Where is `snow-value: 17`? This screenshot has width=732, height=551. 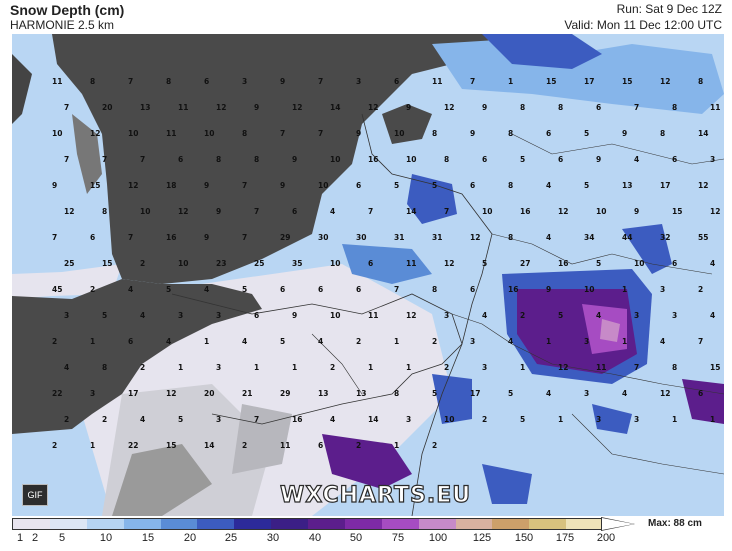 snow-value: 17 is located at coordinates (589, 81).